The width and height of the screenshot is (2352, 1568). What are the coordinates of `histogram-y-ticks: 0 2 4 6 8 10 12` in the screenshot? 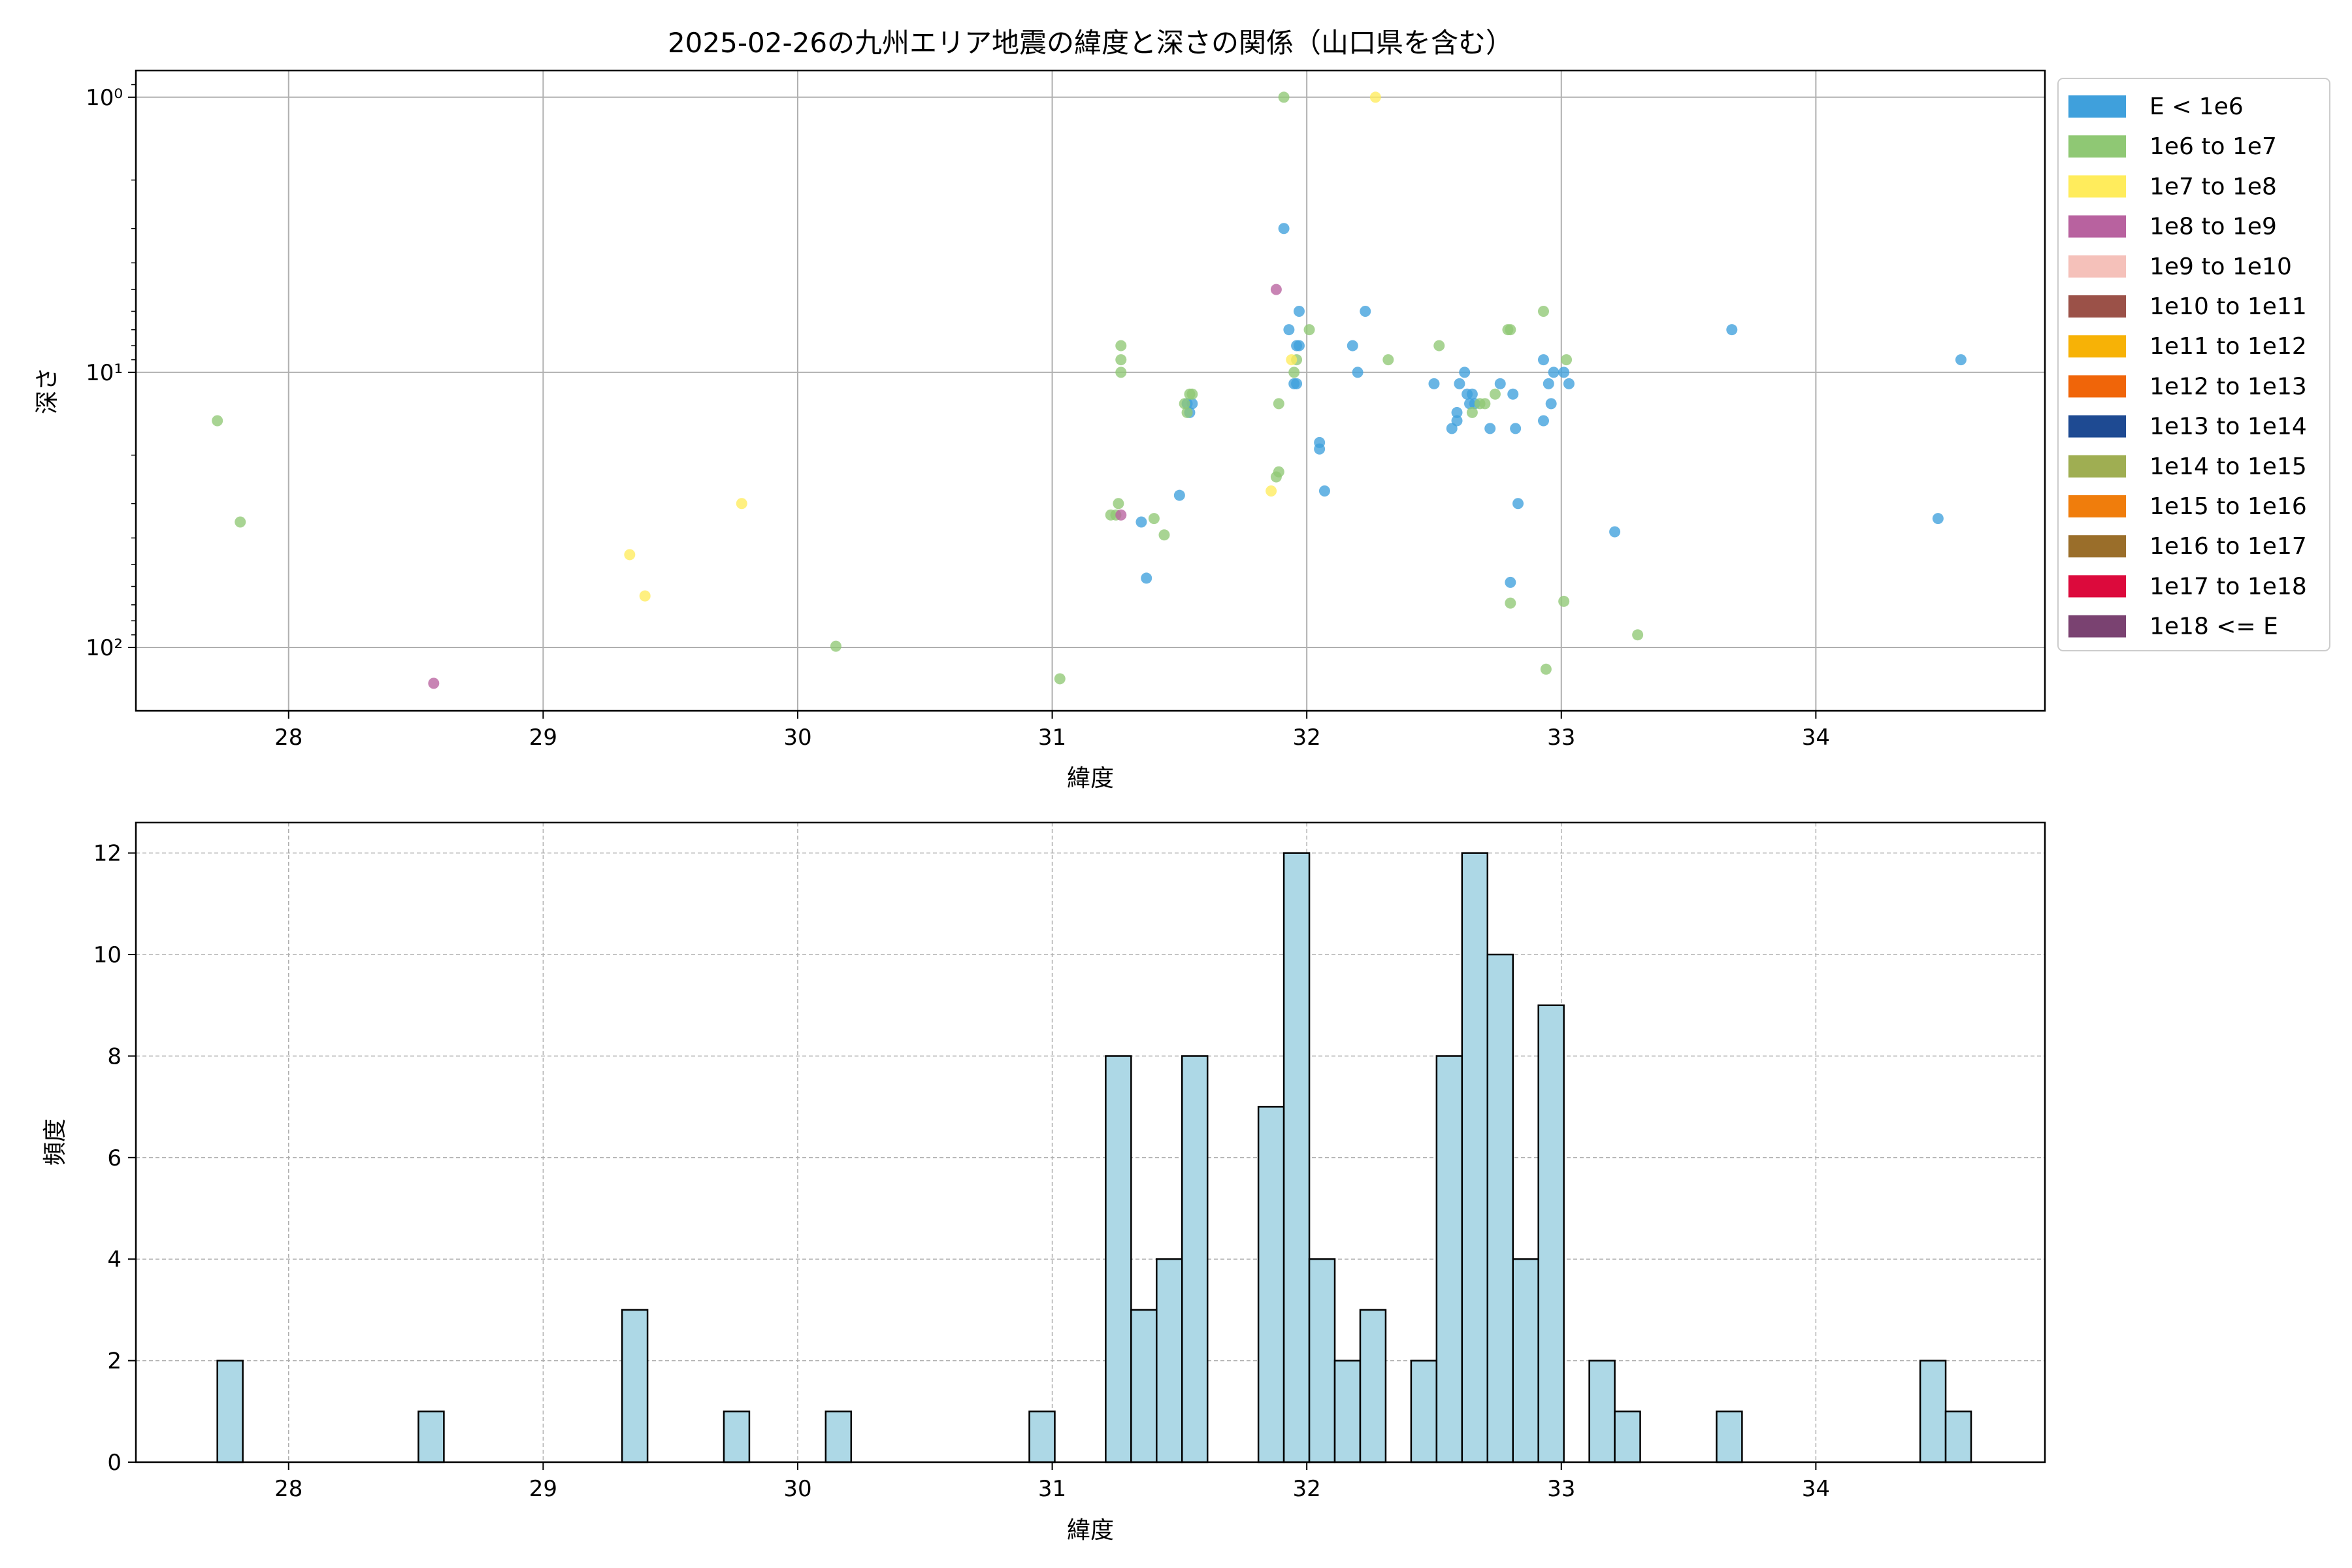 It's located at (114, 1158).